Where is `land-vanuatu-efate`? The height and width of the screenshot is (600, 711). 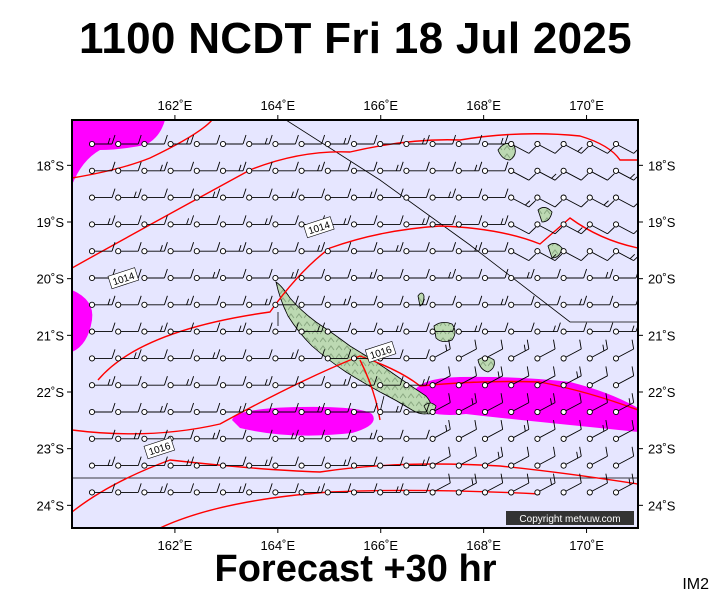
land-vanuatu-efate is located at coordinates (545, 215).